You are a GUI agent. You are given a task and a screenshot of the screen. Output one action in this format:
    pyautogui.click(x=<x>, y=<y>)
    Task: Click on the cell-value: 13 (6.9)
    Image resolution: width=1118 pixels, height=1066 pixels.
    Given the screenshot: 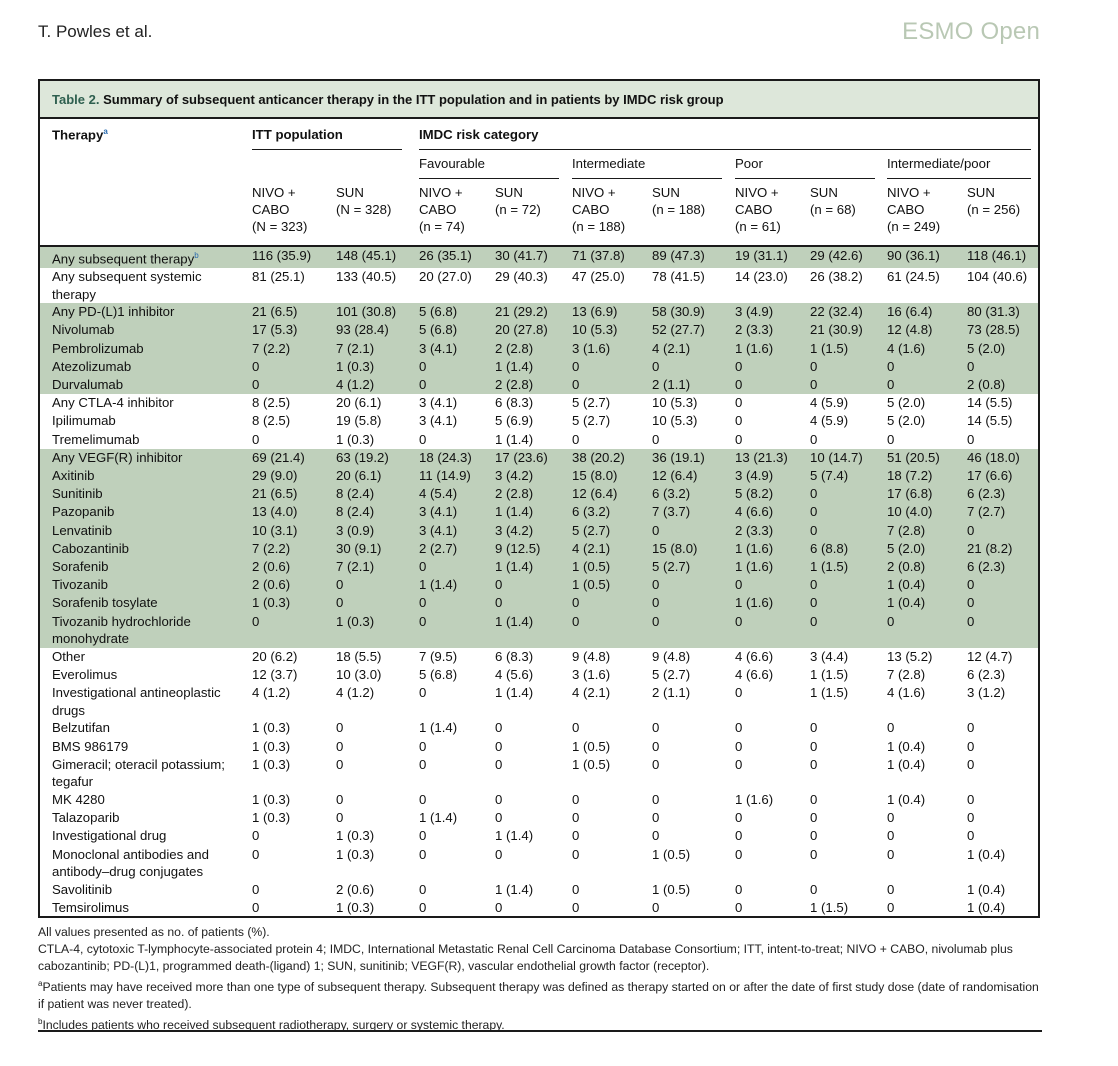 What is the action you would take?
    pyautogui.click(x=612, y=312)
    